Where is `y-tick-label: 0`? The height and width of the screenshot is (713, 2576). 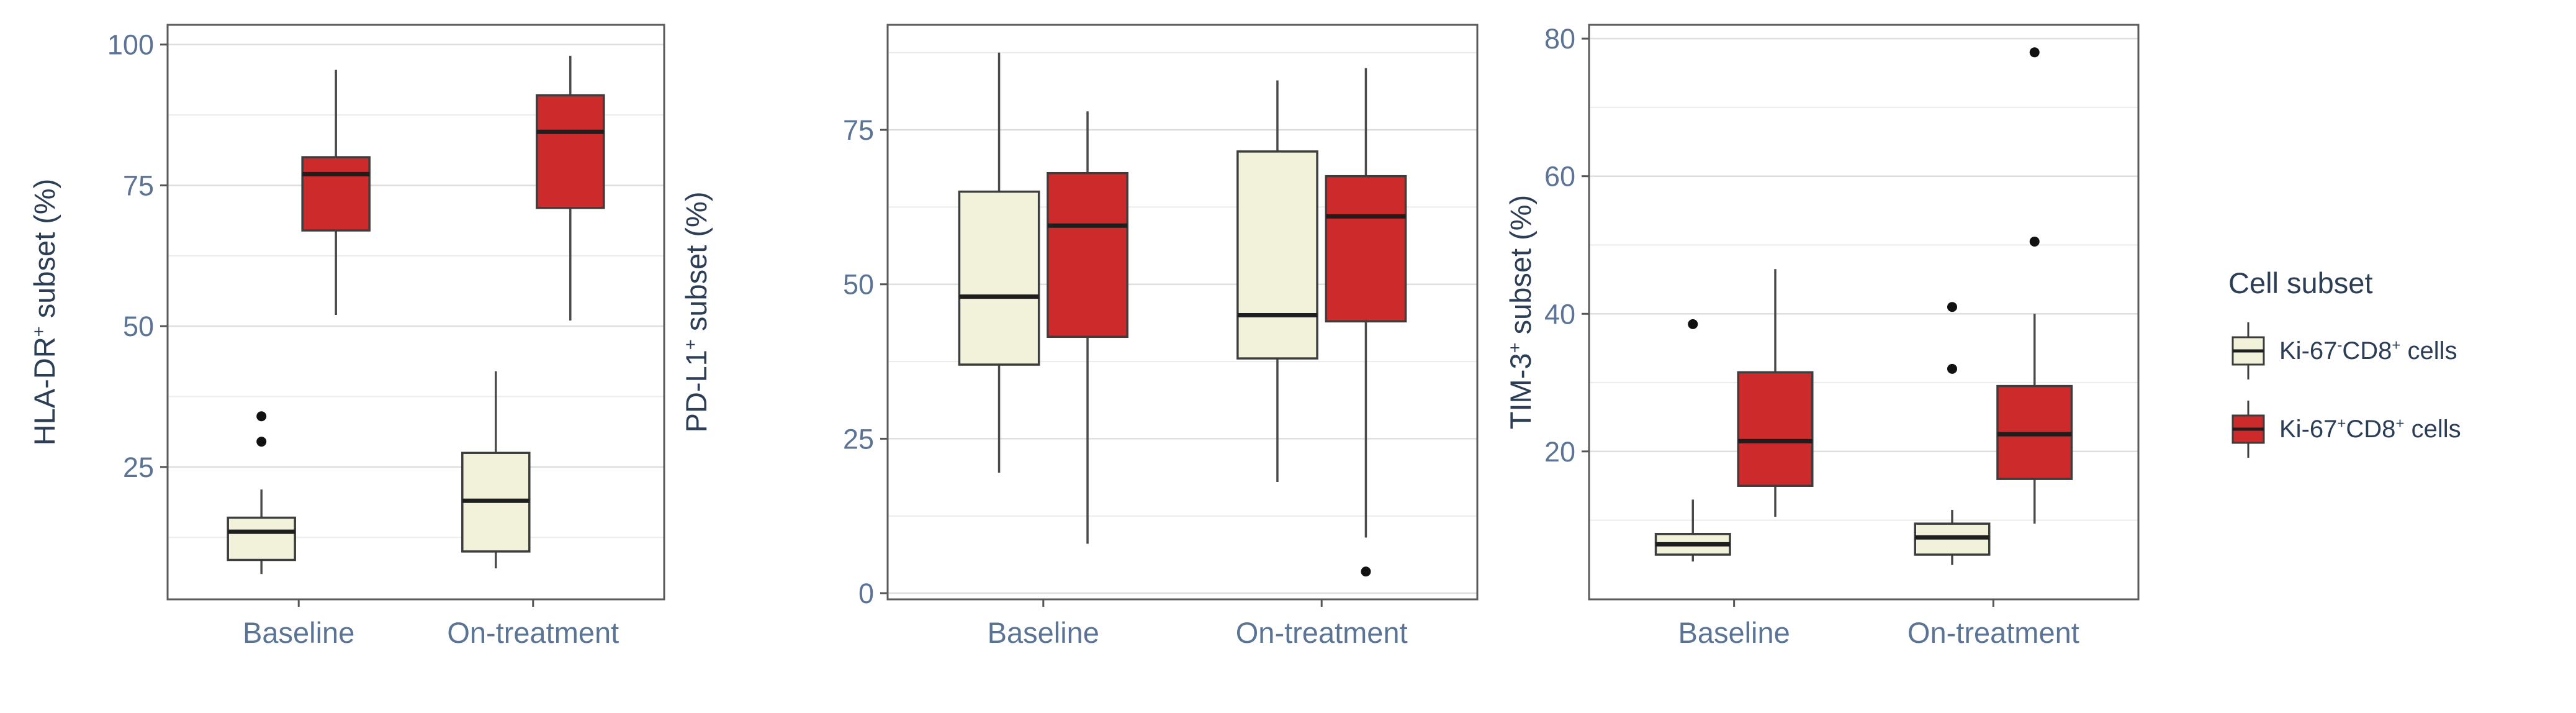
y-tick-label: 0 is located at coordinates (866, 593).